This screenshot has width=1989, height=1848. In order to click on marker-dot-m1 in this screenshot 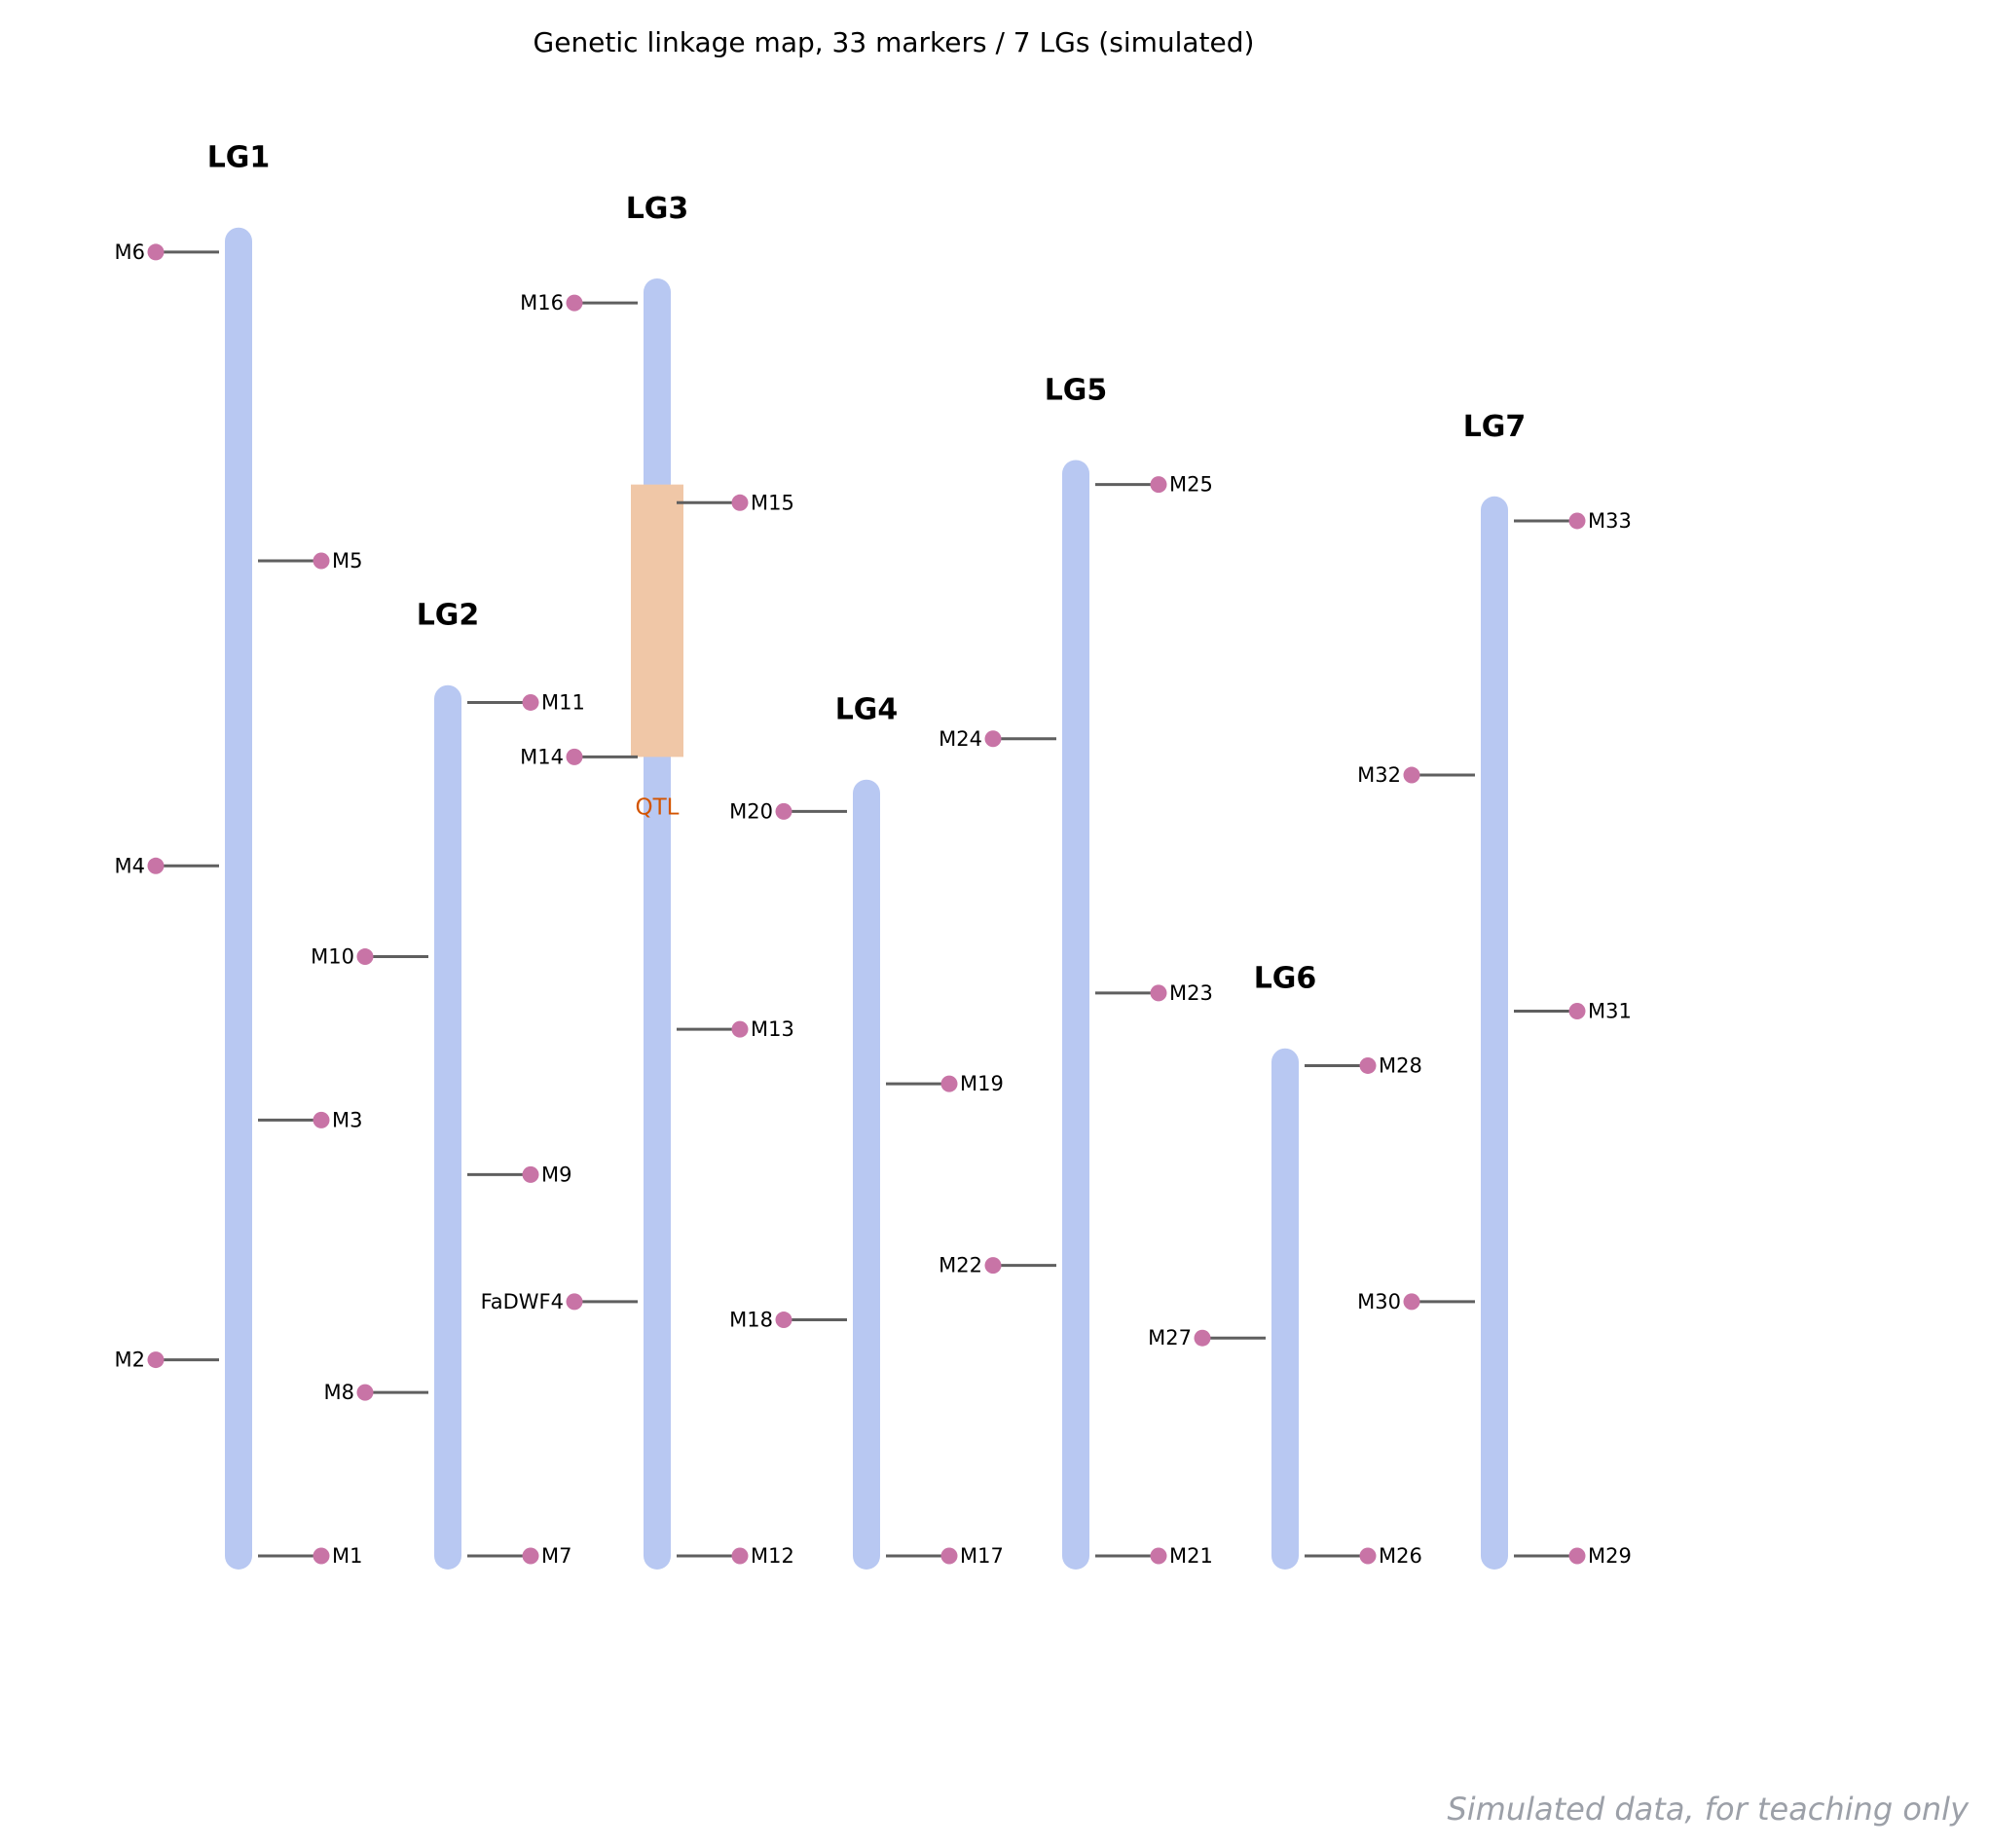, I will do `click(321, 1556)`.